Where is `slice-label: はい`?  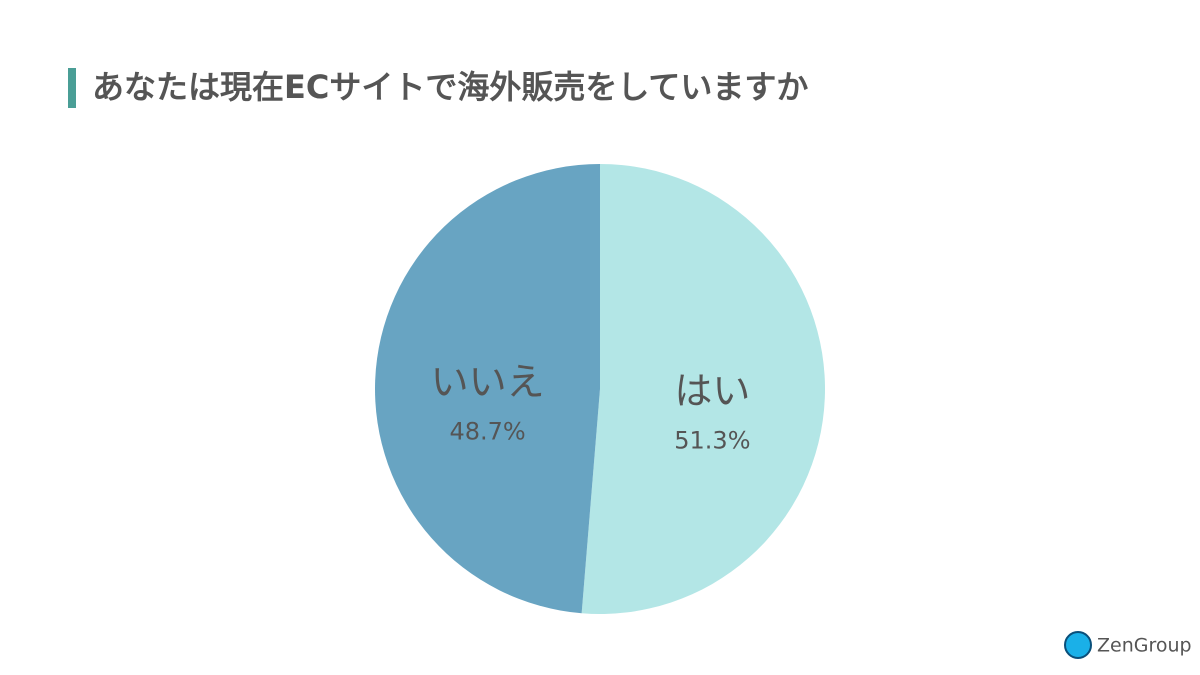 slice-label: はい is located at coordinates (712, 391).